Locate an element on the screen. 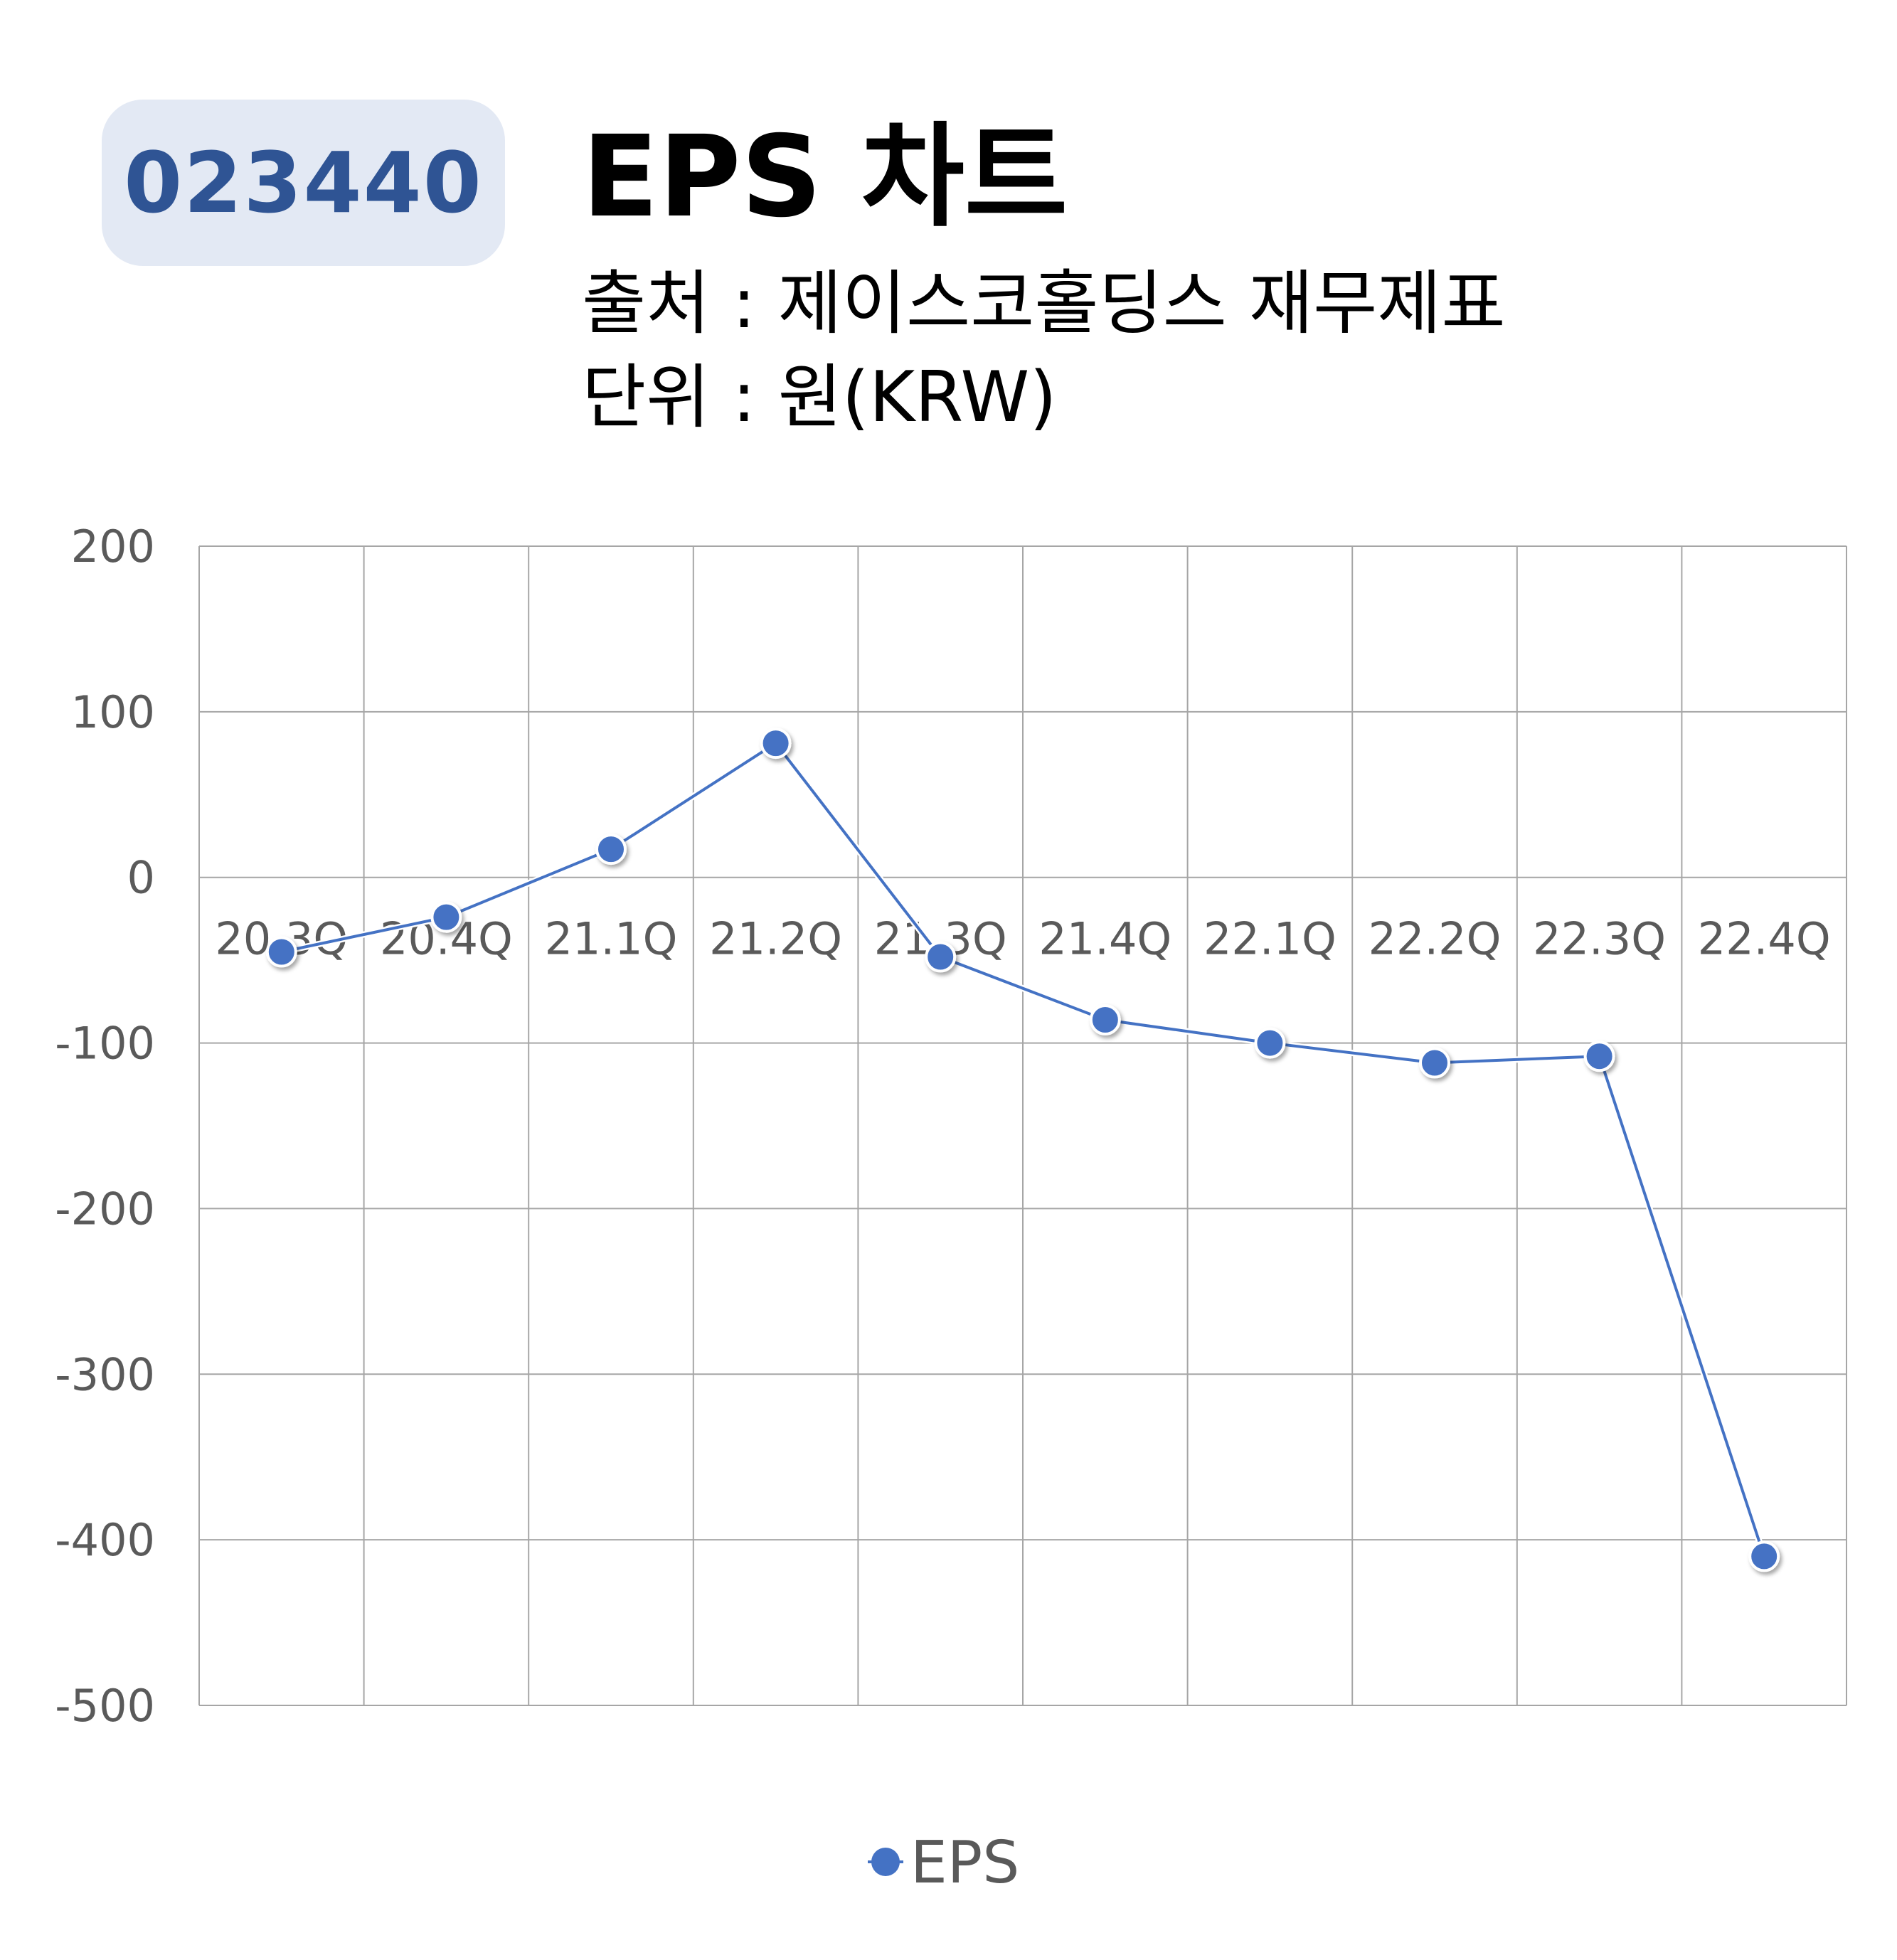 The image size is (1897, 1960). x-tick-label: 22.2Q is located at coordinates (1435, 939).